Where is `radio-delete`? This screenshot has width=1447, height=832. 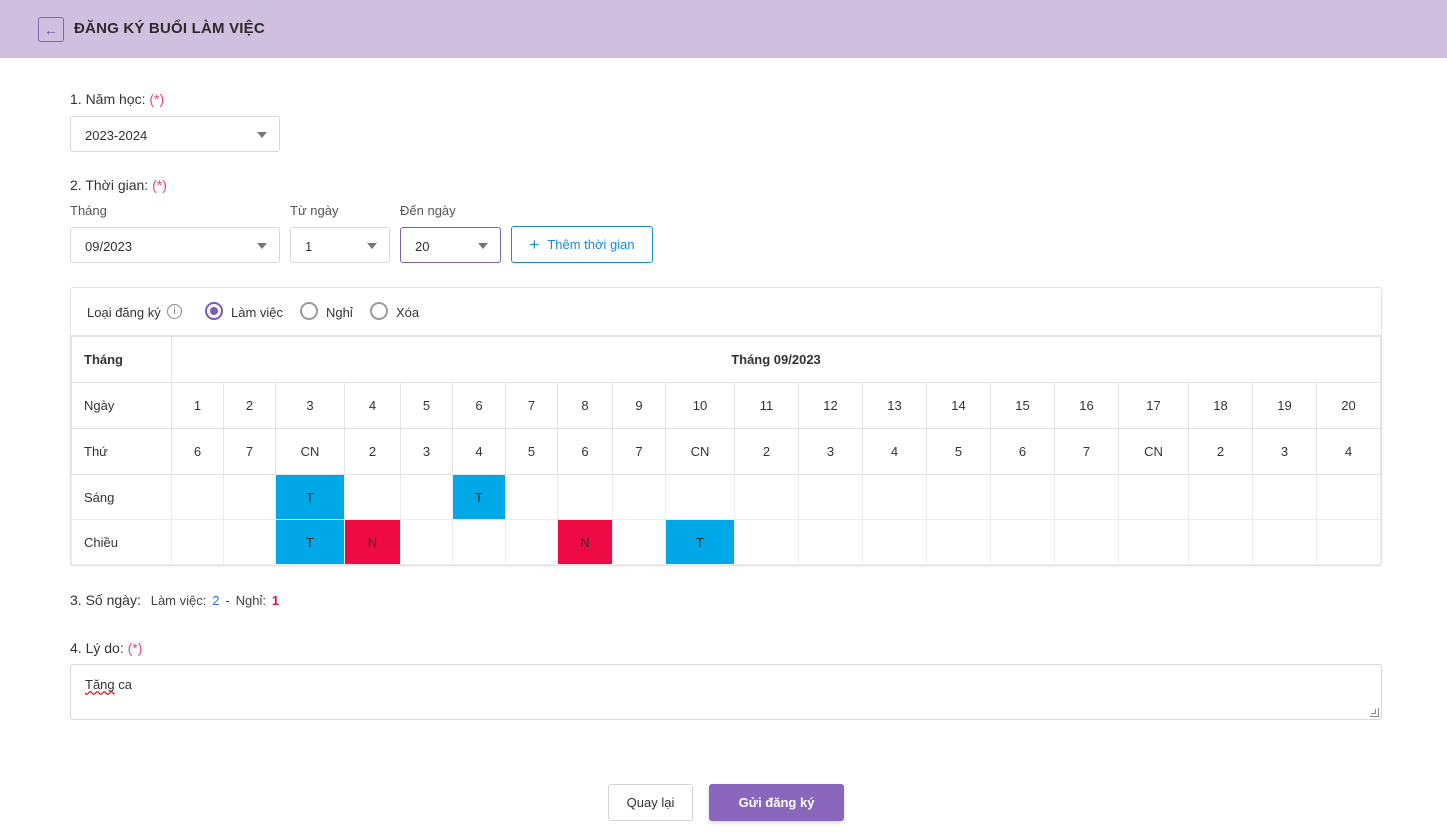
radio-delete is located at coordinates (379, 311).